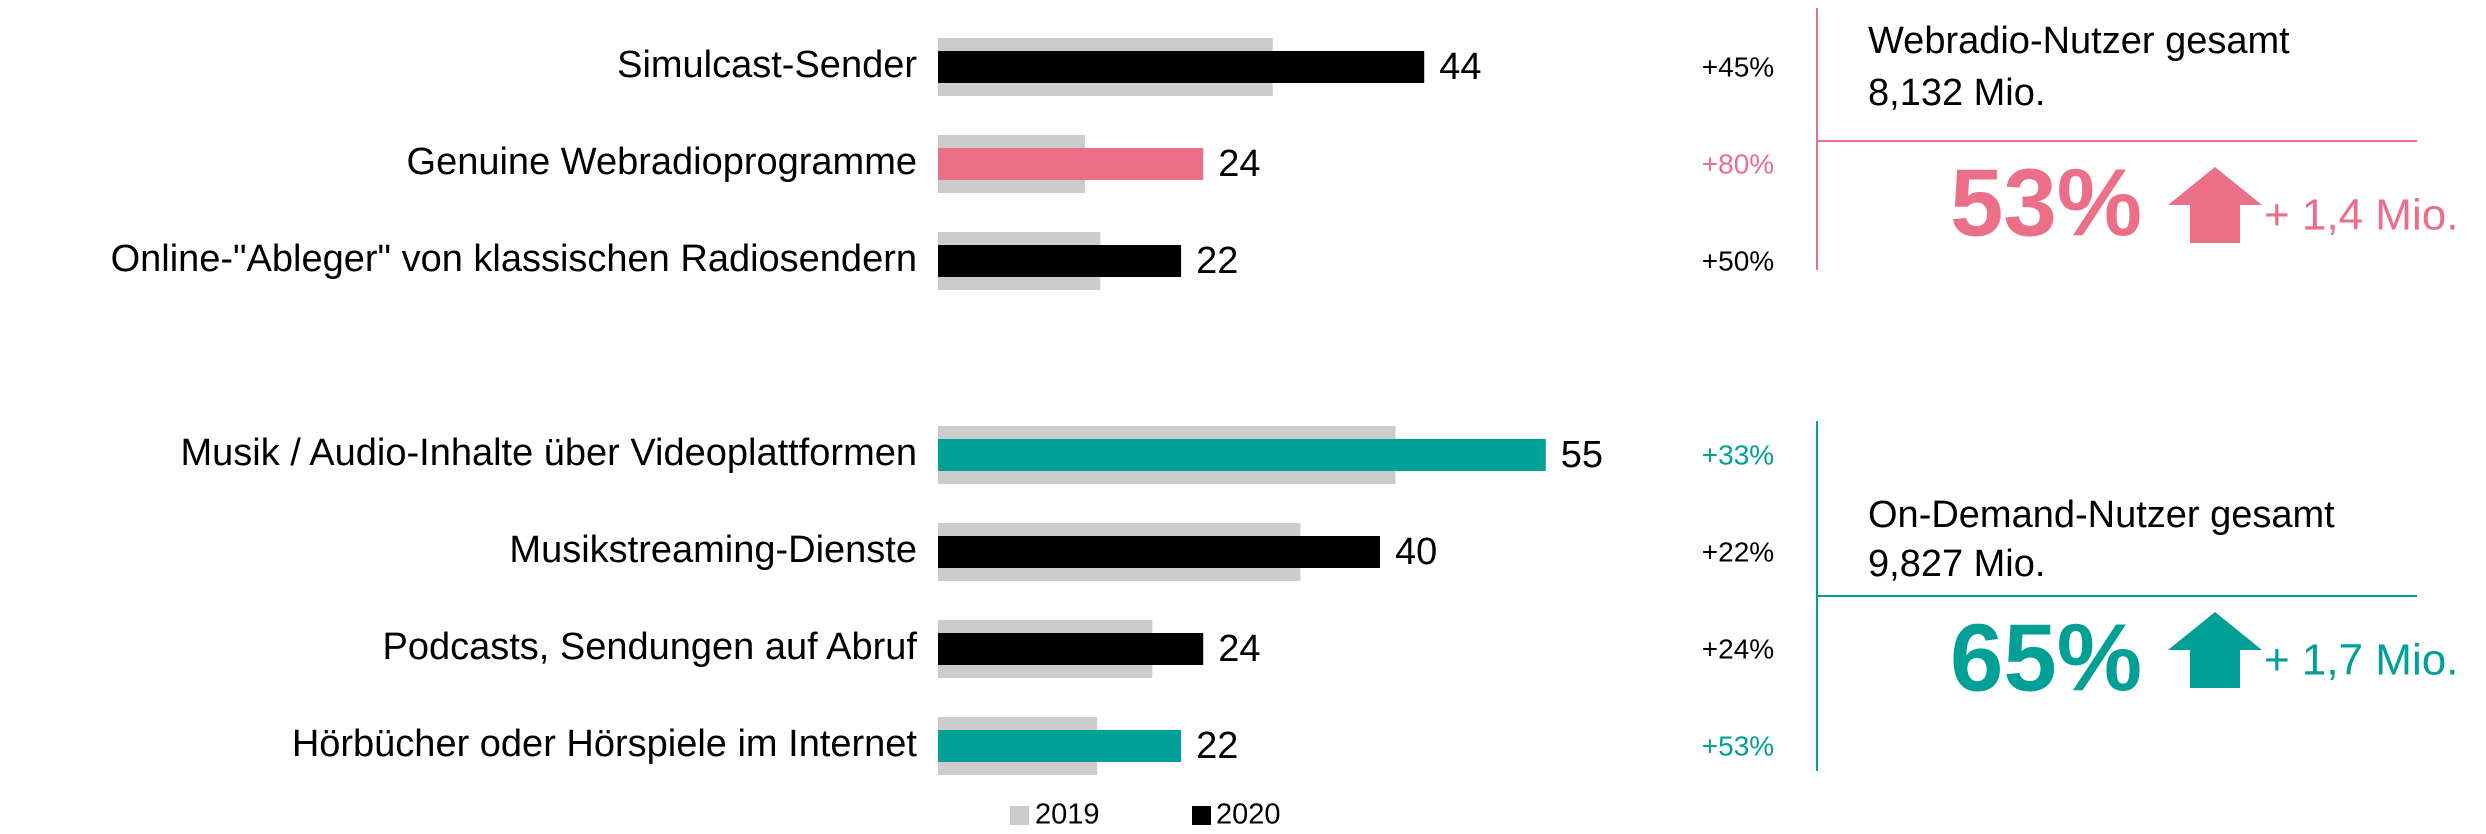 The image size is (2486, 834). I want to click on panel-subtitle: 8,132 Mio., so click(1956, 93).